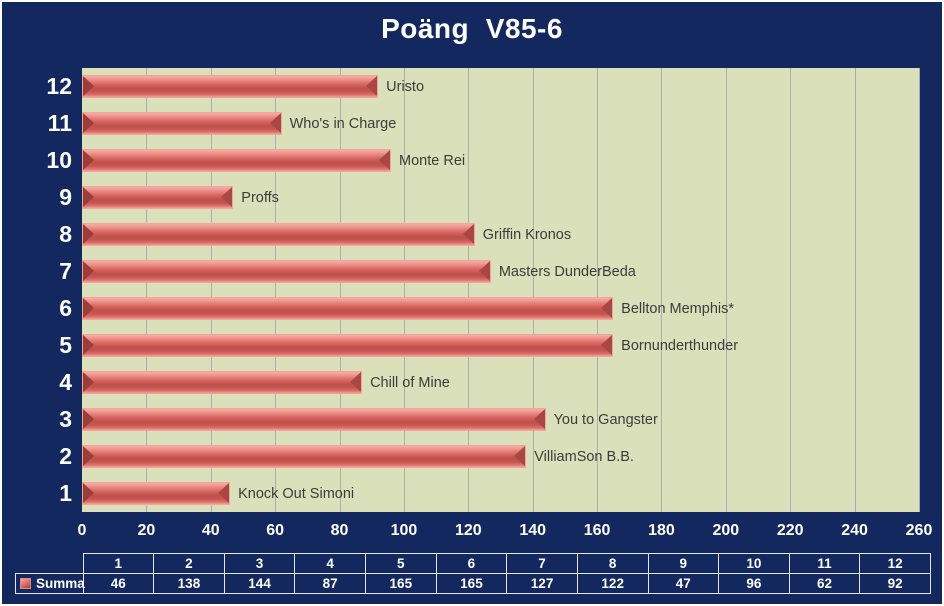 The image size is (944, 606). Describe the element at coordinates (754, 583) in the screenshot. I see `table-value-cell: 96` at that location.